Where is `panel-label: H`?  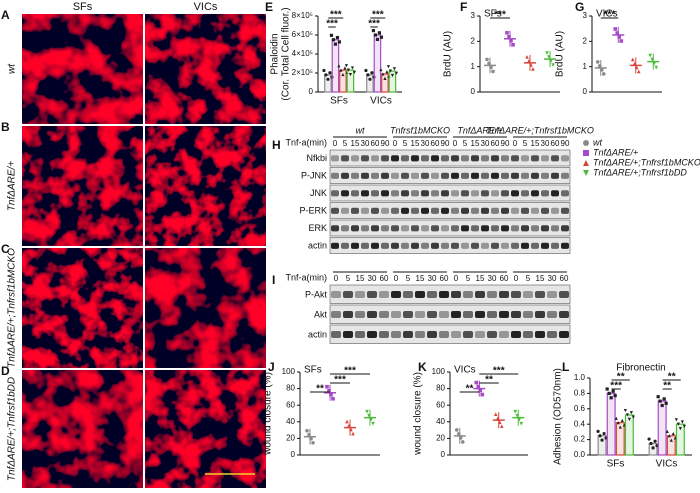 panel-label: H is located at coordinates (276, 145).